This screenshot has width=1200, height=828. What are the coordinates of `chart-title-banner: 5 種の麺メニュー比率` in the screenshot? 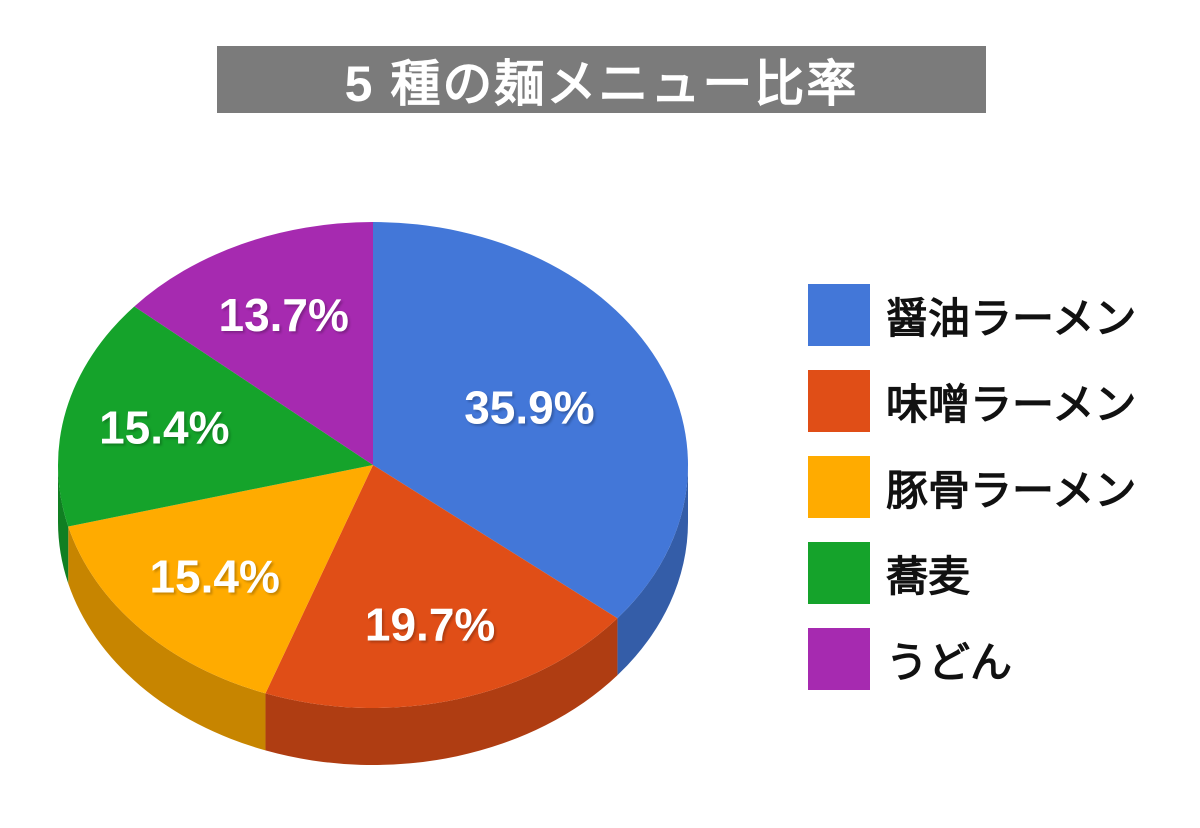 It's located at (601, 79).